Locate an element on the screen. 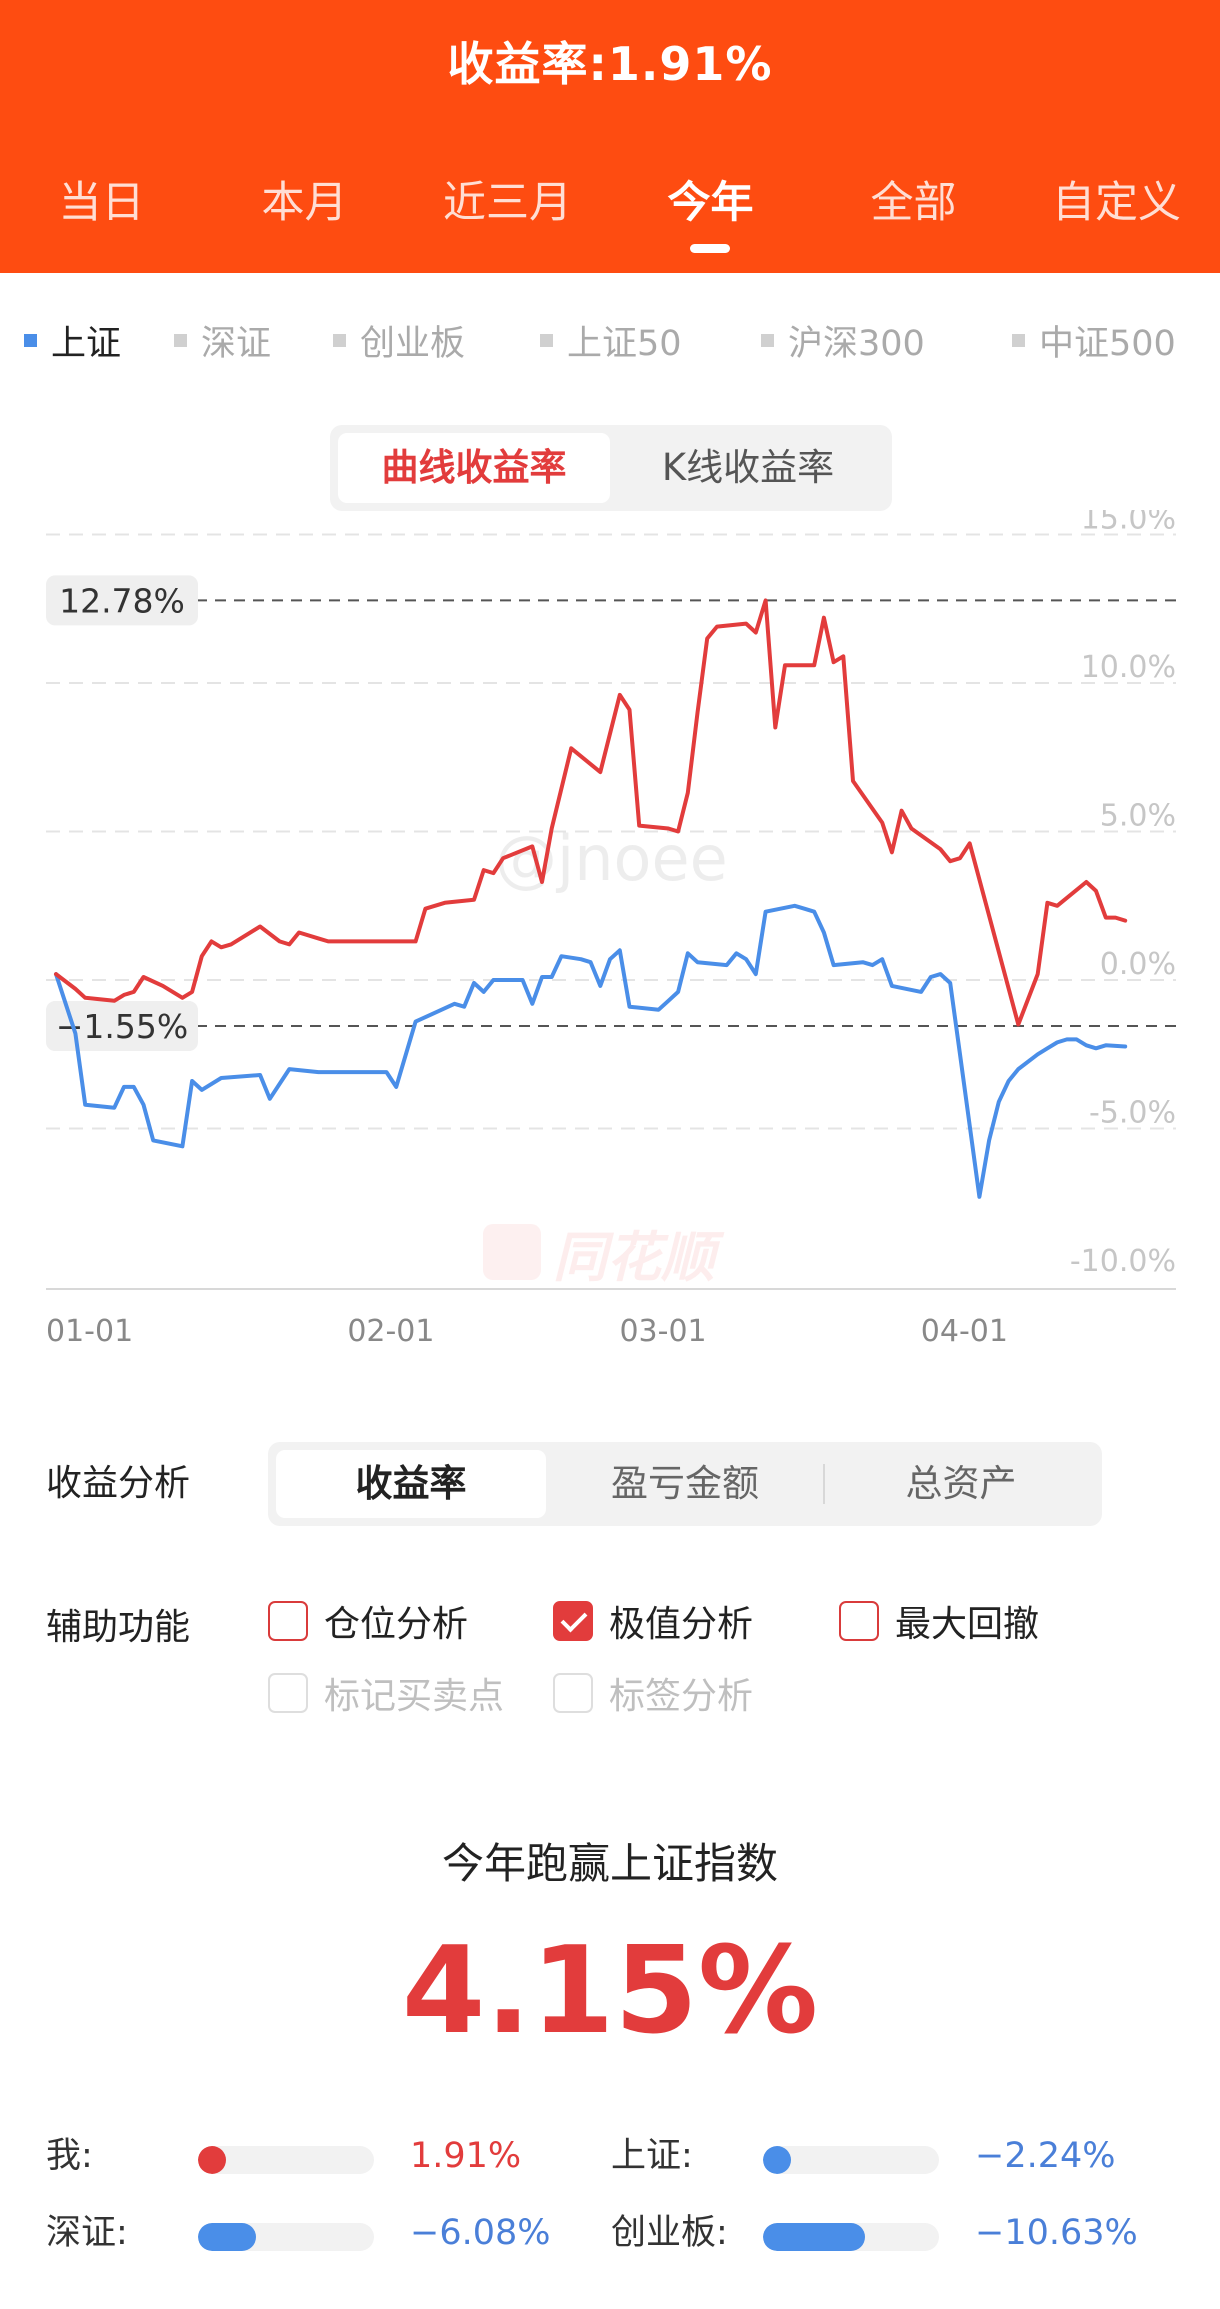 Image resolution: width=1220 pixels, height=2309 pixels. chart-mode-toggle: 曲线收益率 K线收益率 is located at coordinates (611, 468).